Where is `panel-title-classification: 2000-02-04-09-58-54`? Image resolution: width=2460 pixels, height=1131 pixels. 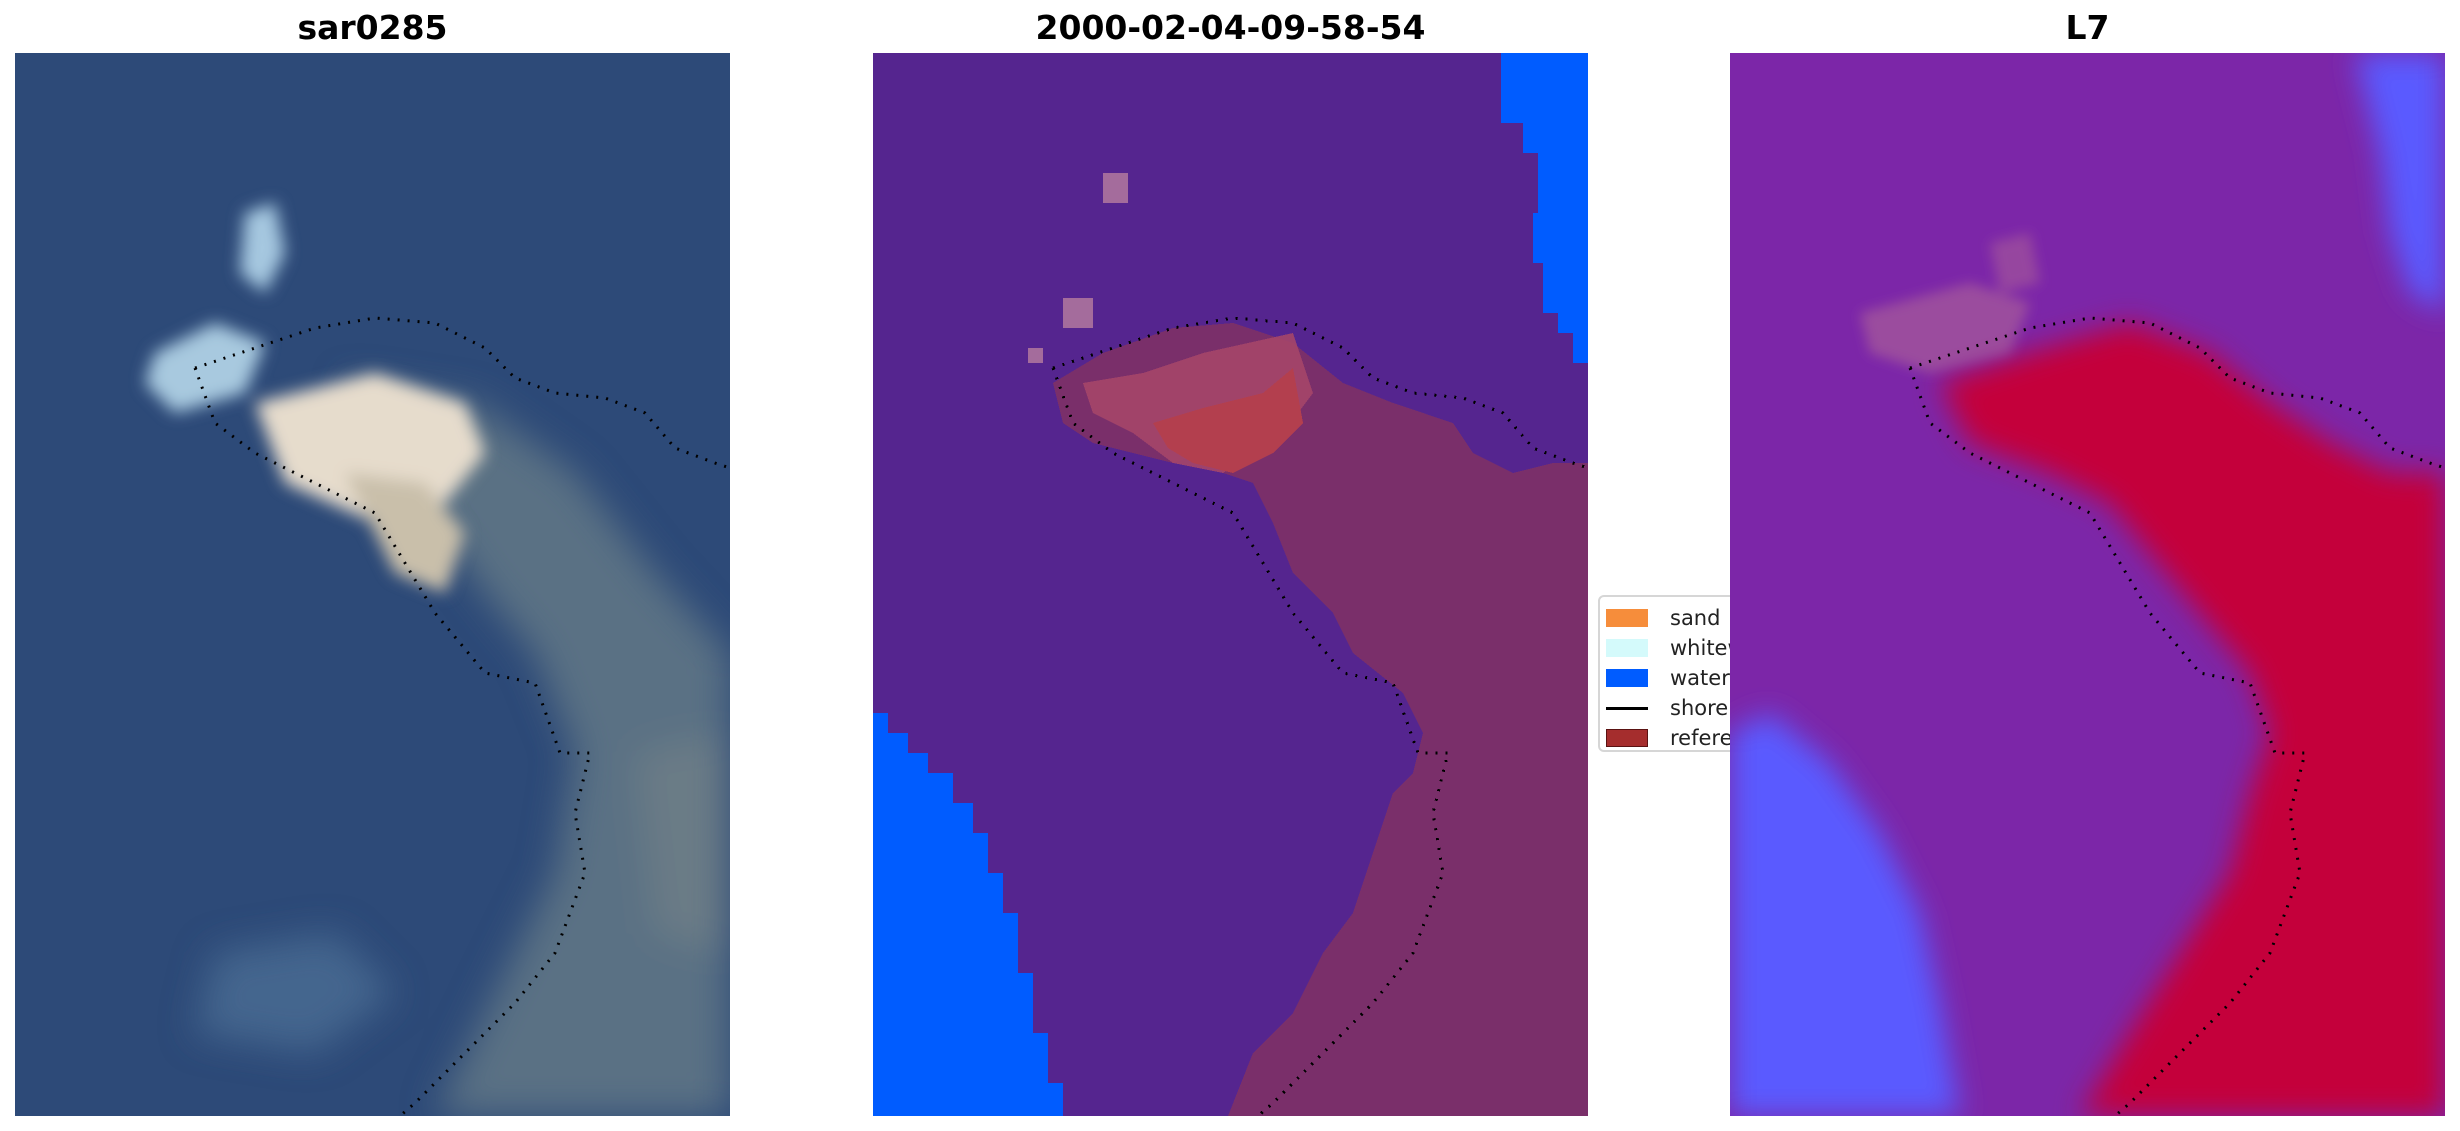 panel-title-classification: 2000-02-04-09-58-54 is located at coordinates (1230, 27).